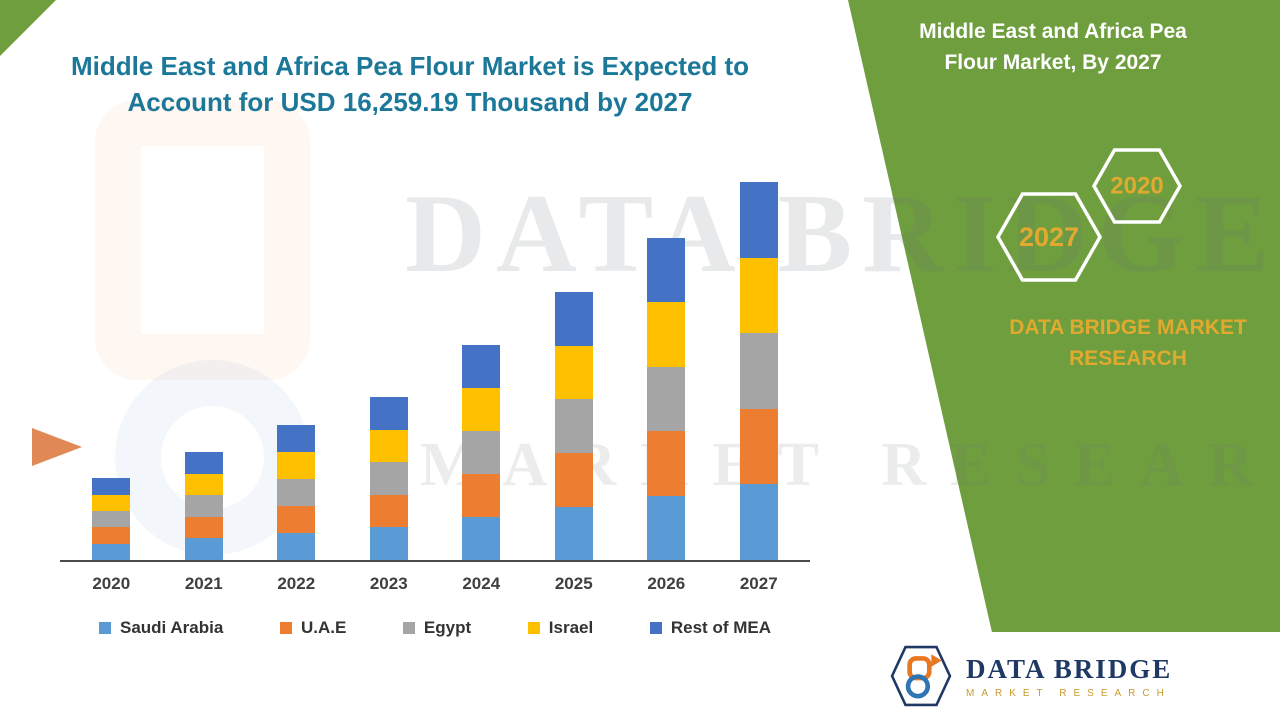 The width and height of the screenshot is (1280, 720). Describe the element at coordinates (1128, 358) in the screenshot. I see `panel-brand-line2: RESEARCH` at that location.